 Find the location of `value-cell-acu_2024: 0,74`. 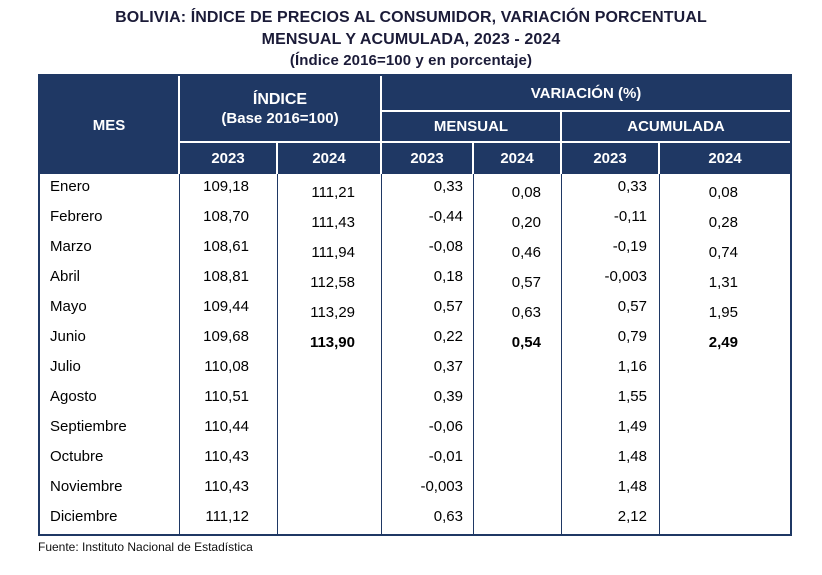

value-cell-acu_2024: 0,74 is located at coordinates (725, 249).